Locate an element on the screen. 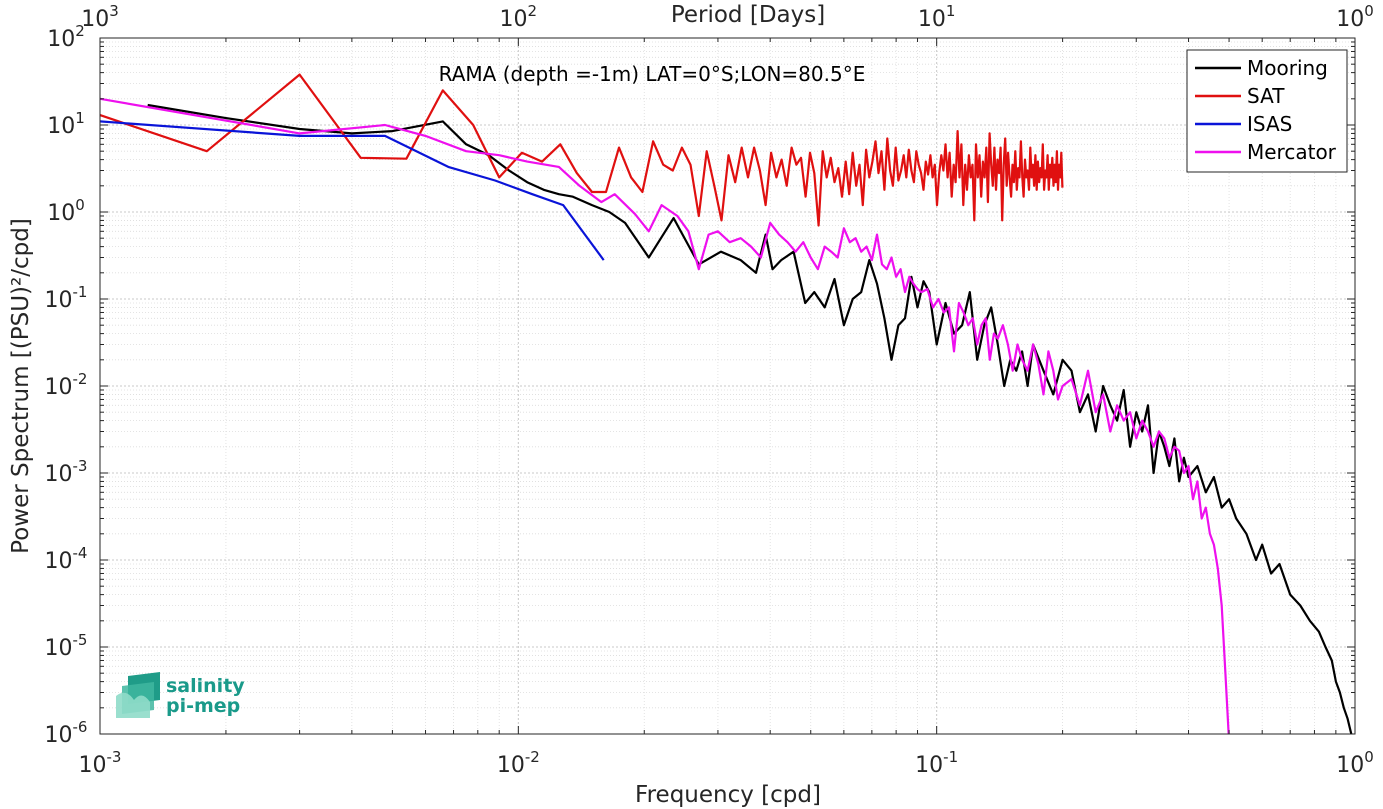 The image size is (1383, 809). x-axis-title: Frequency [cpd] is located at coordinates (728, 795).